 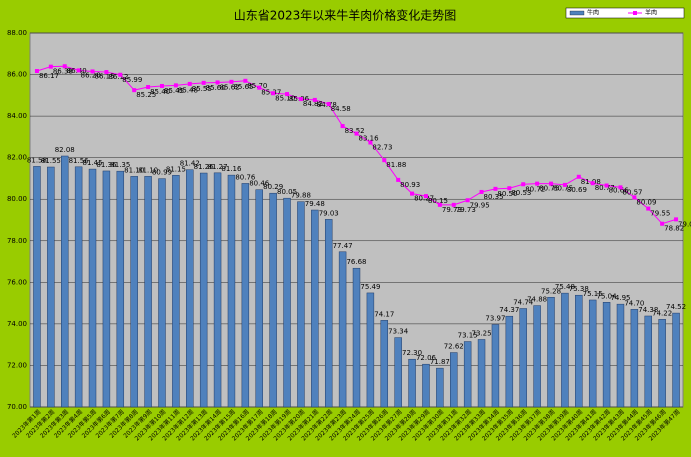 What do you see at coordinates (216, 88) in the screenshot?
I see `data-label: 85.60` at bounding box center [216, 88].